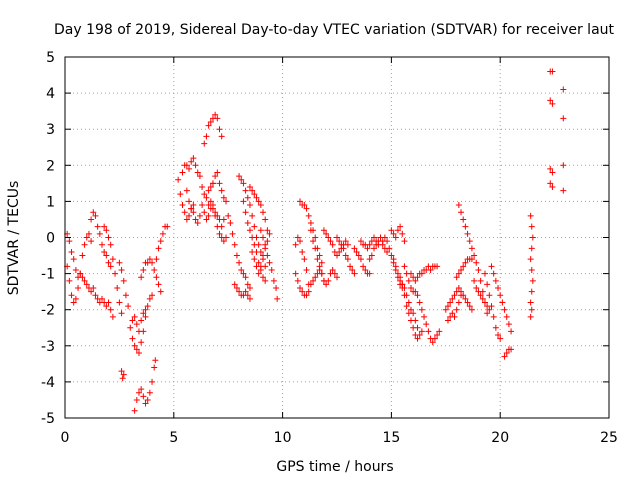 This screenshot has width=640, height=480. I want to click on x-tick-label: 15, so click(391, 438).